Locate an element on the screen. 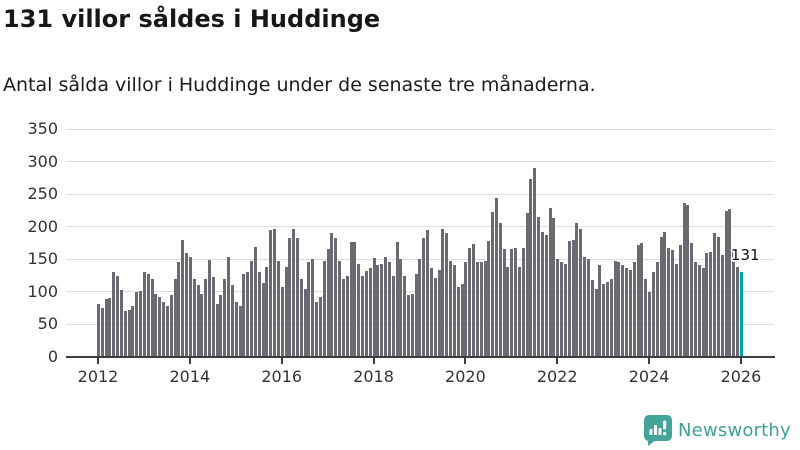 This screenshot has width=800, height=450. y-axis-tick-label: 150 is located at coordinates (42, 259).